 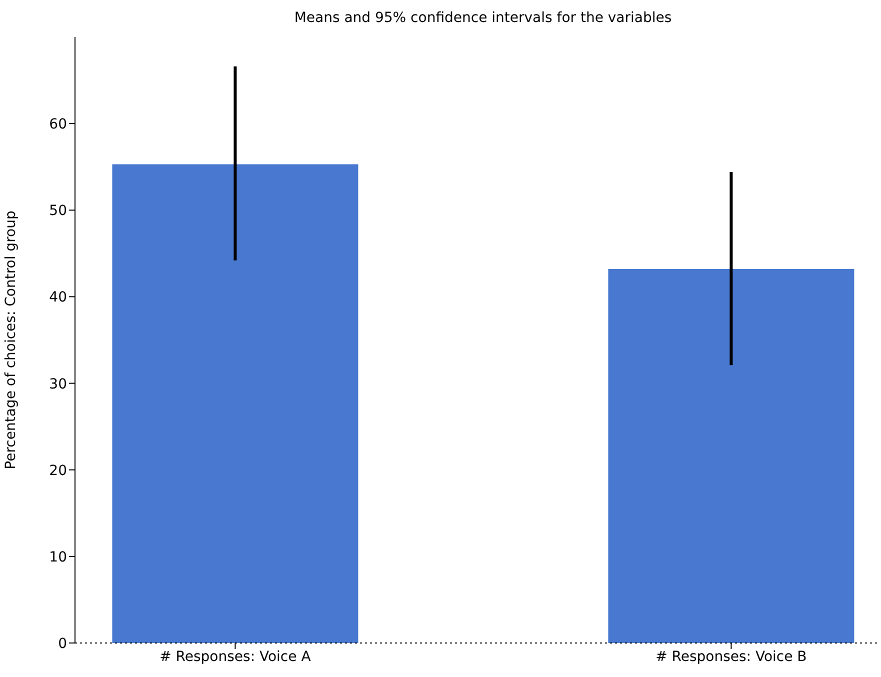 I want to click on x-tick-label: # Responses: Voice A, so click(x=236, y=656).